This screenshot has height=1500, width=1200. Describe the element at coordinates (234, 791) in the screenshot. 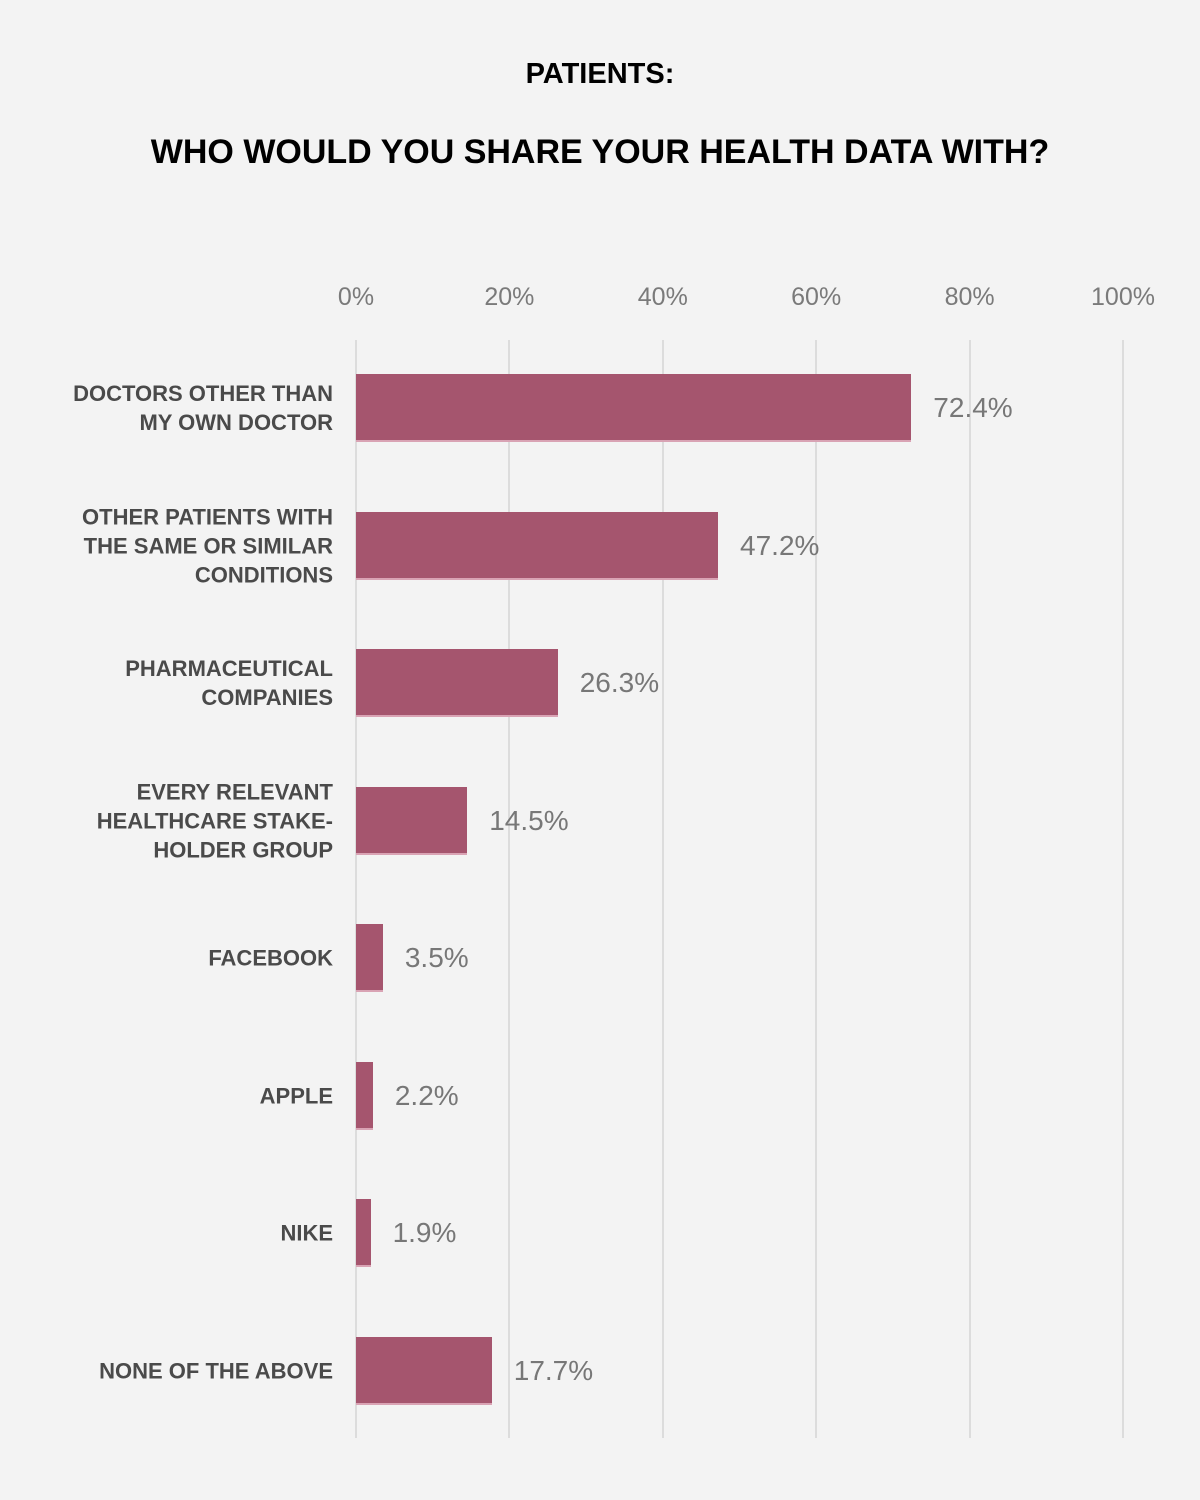

I see `category-label-line: EVERY RELEVANT` at that location.